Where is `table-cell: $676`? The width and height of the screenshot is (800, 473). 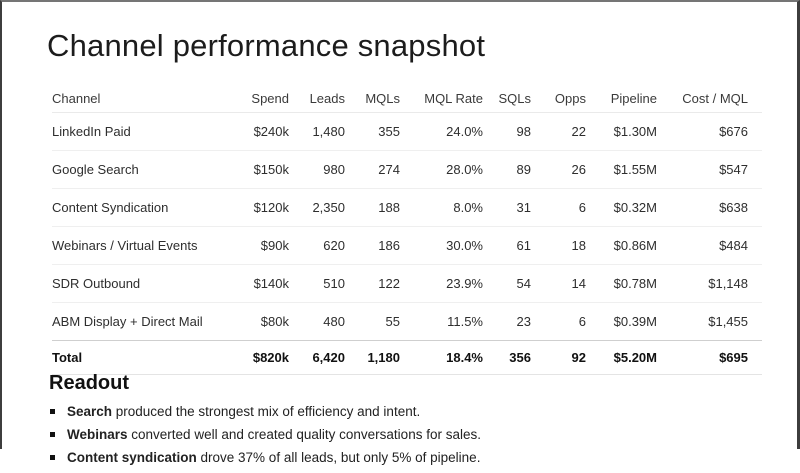
table-cell: $676 is located at coordinates (709, 131).